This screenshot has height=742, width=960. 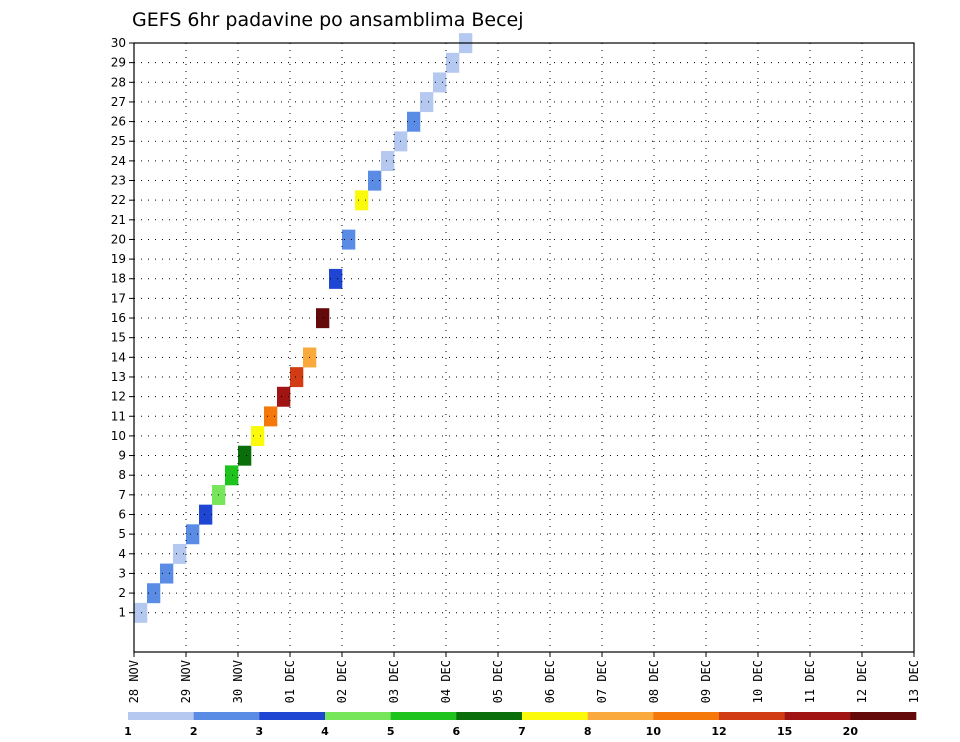 What do you see at coordinates (122, 514) in the screenshot?
I see `y-tick-label: 6` at bounding box center [122, 514].